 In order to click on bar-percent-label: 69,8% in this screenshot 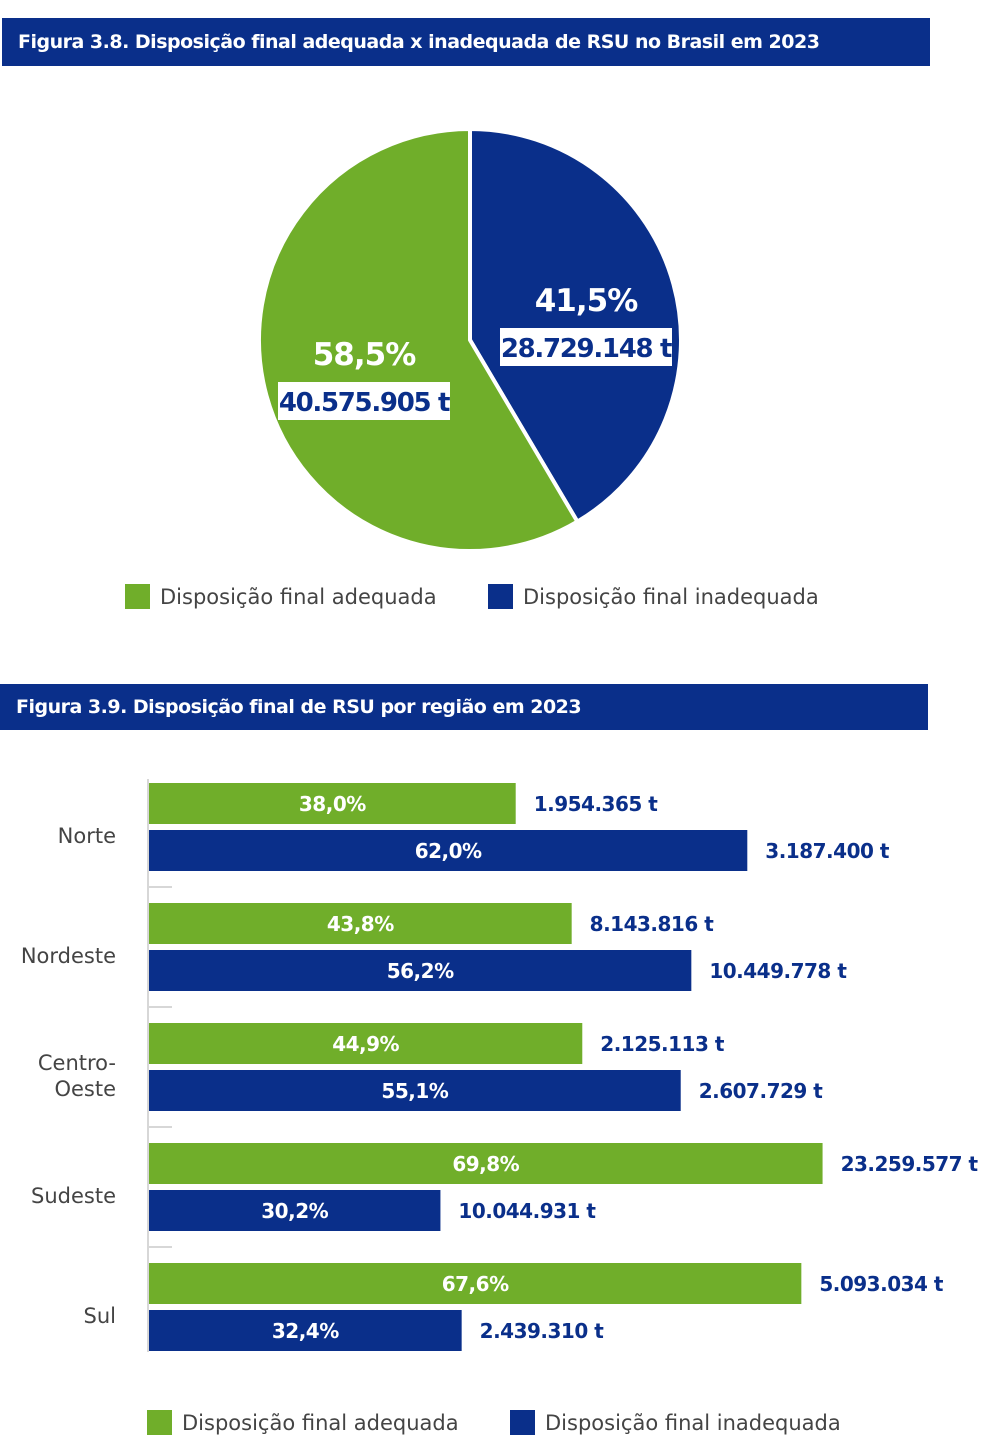, I will do `click(485, 1164)`.